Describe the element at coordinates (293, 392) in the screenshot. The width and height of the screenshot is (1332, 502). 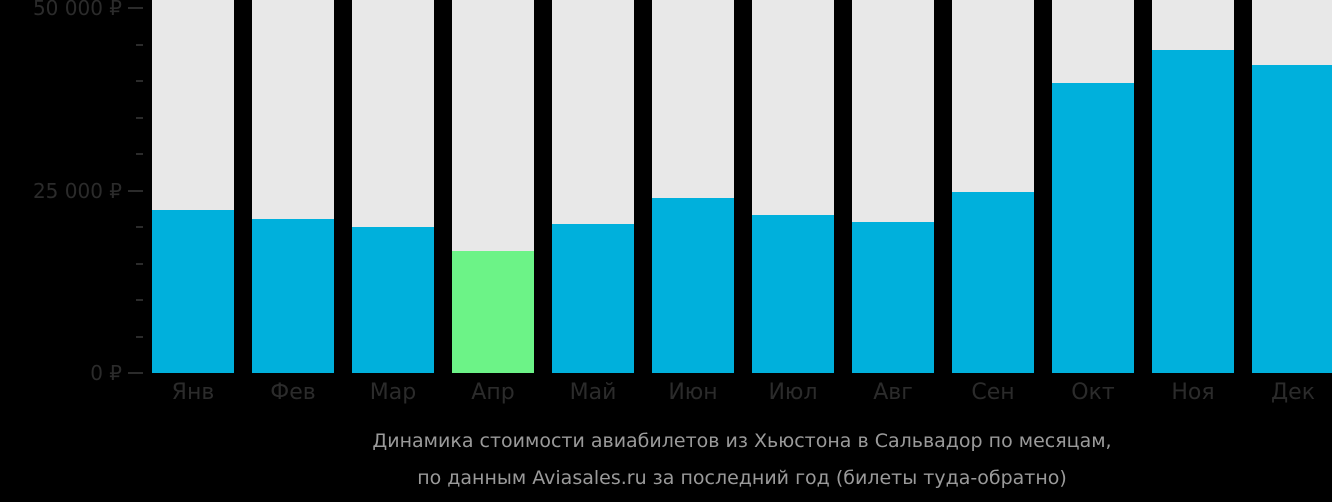
I see `x-tick-label: Фев` at that location.